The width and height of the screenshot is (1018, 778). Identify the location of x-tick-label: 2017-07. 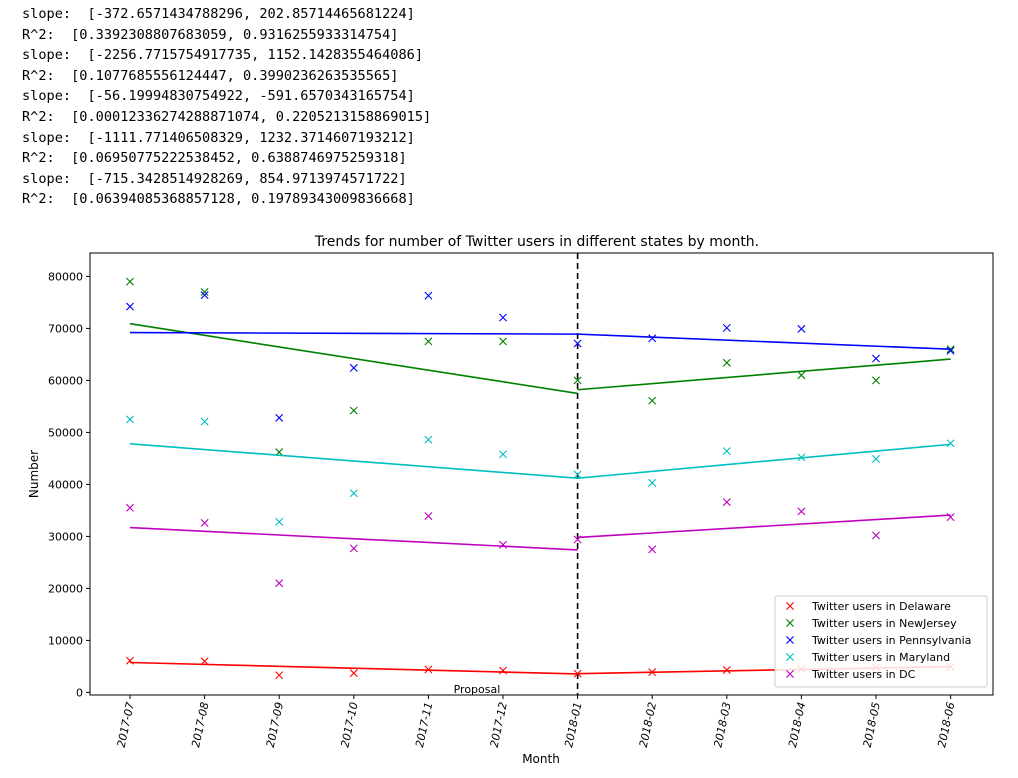
(126, 725).